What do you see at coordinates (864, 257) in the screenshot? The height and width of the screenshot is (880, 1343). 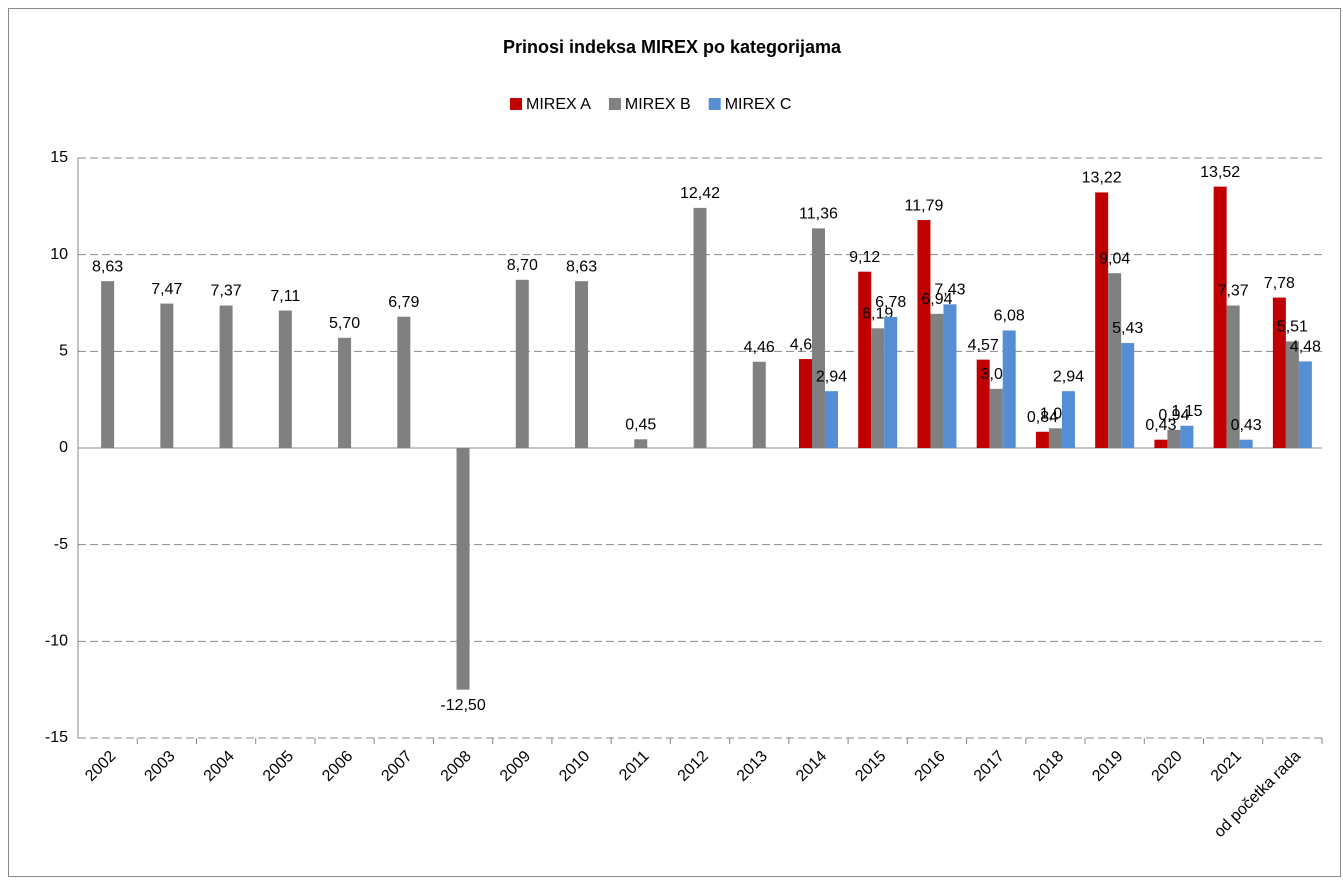 I see `data-label: 9,12` at bounding box center [864, 257].